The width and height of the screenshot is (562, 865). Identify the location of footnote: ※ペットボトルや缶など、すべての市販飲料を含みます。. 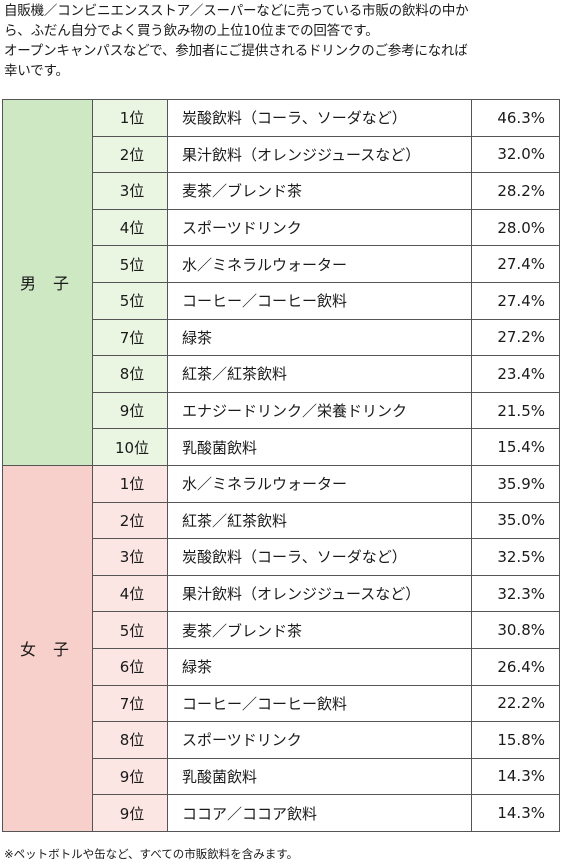
(151, 854).